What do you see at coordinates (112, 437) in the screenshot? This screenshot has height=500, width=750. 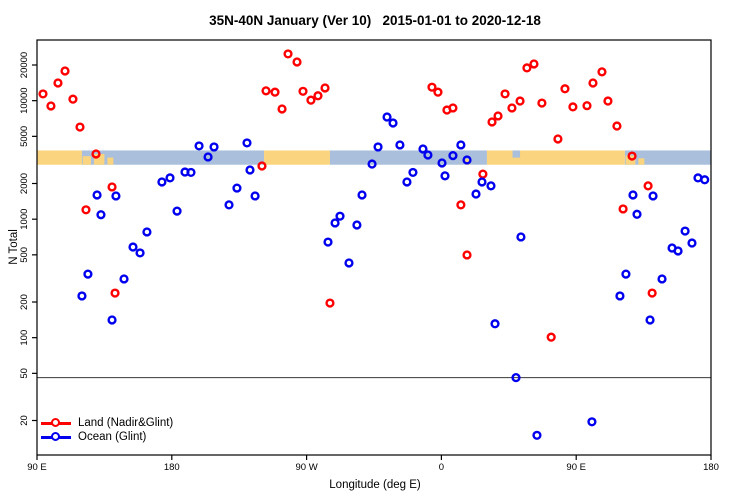 I see `legend-label: Ocean (Glint)` at bounding box center [112, 437].